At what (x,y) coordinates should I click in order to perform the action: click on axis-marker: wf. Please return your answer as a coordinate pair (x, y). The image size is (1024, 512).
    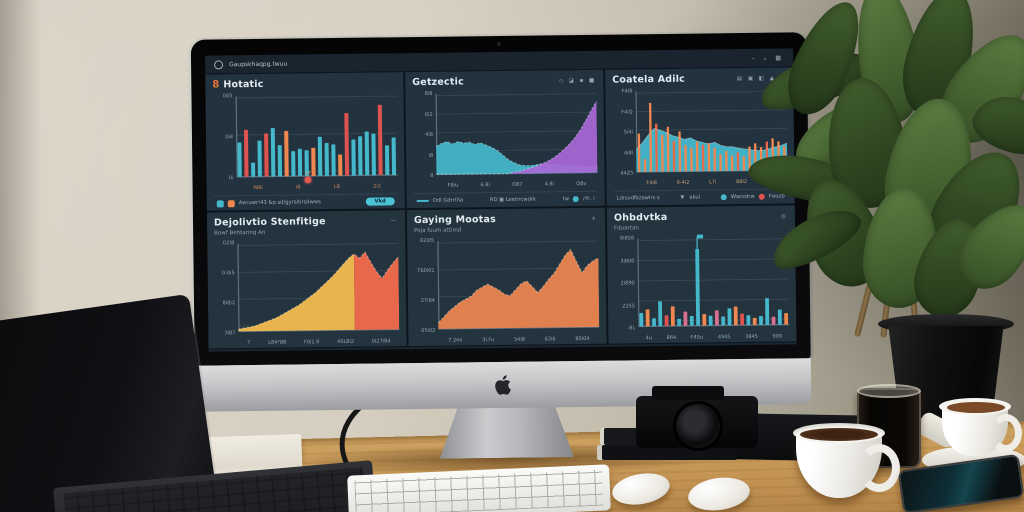
    Looking at the image, I should click on (308, 177).